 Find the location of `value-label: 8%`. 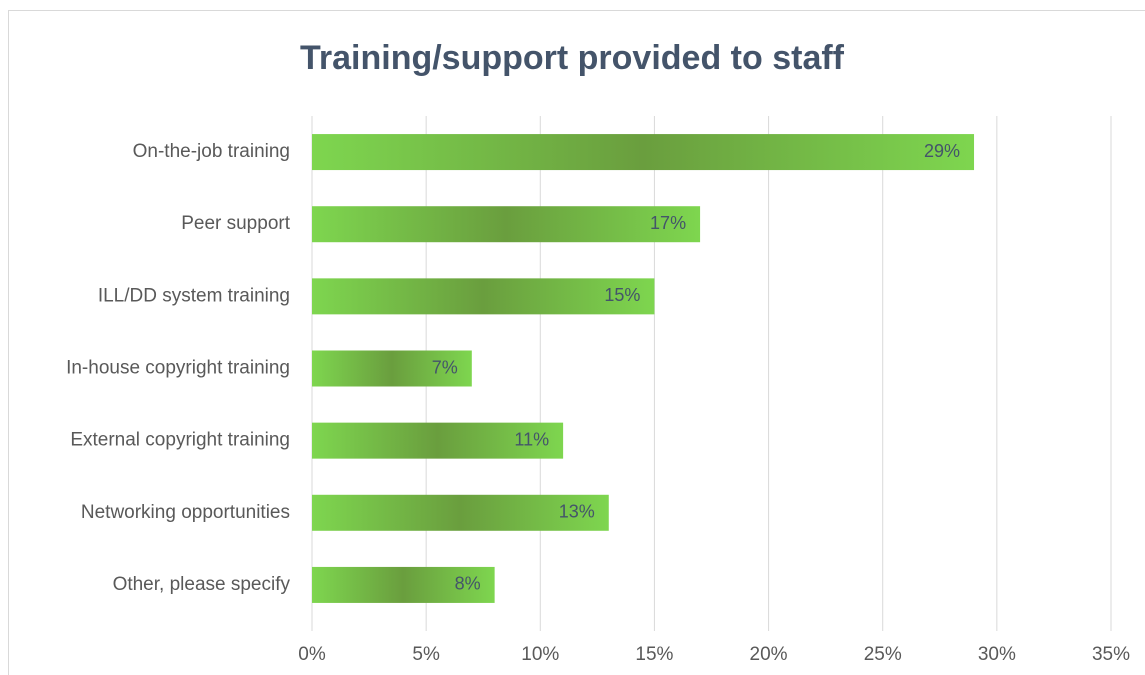

value-label: 8% is located at coordinates (468, 584).